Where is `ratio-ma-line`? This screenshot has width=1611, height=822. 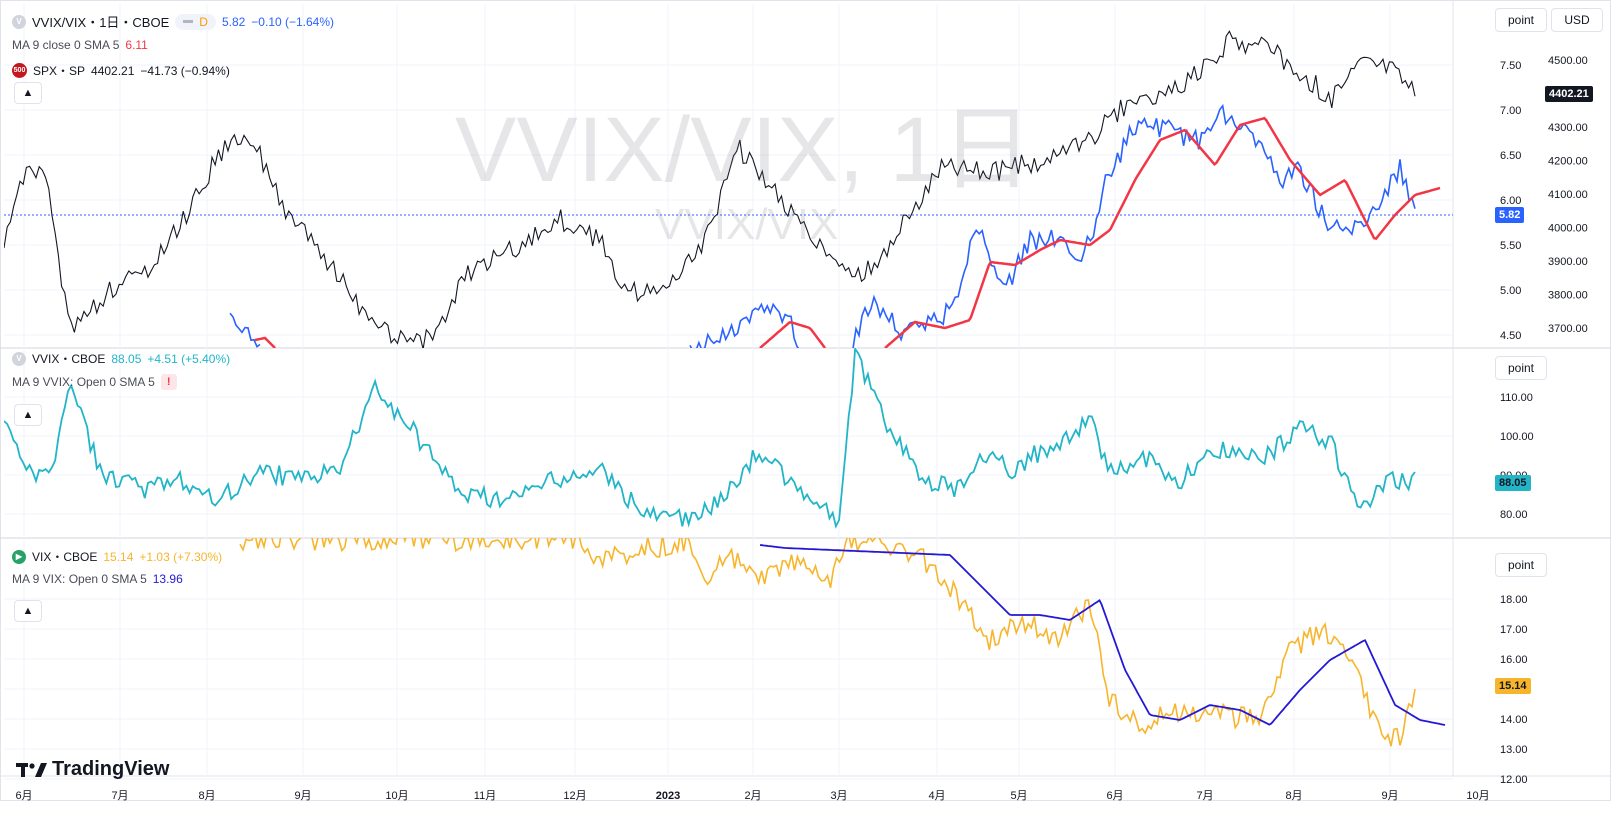
ratio-ma-line is located at coordinates (1162, 232).